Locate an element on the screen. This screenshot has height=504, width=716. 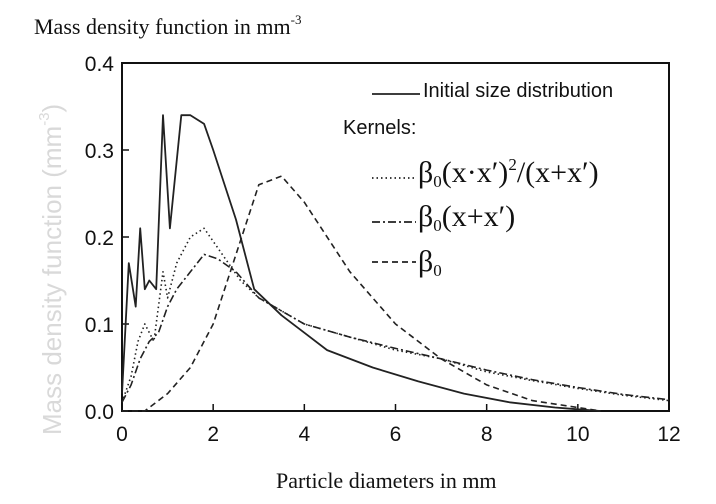
x-tick-label: 8 is located at coordinates (487, 434).